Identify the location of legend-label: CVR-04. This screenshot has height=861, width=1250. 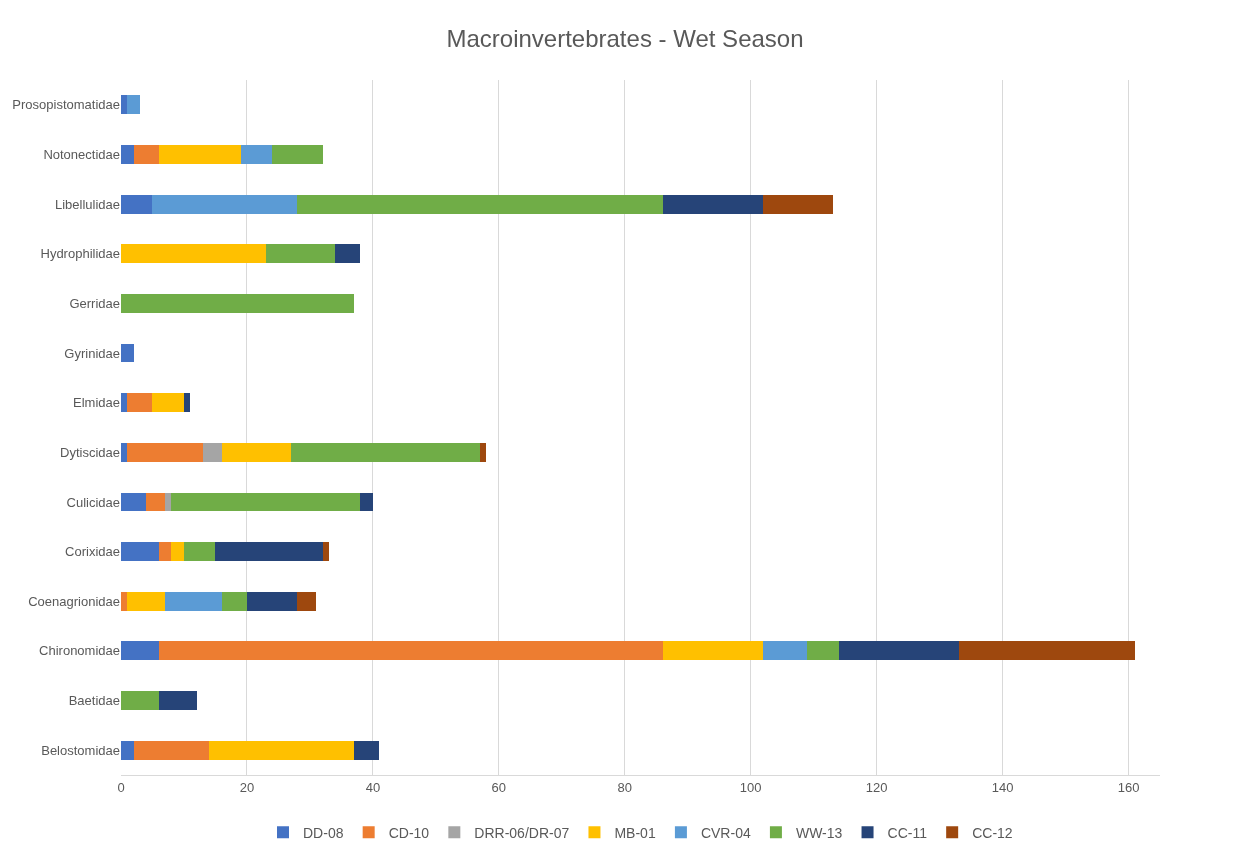
(725, 832).